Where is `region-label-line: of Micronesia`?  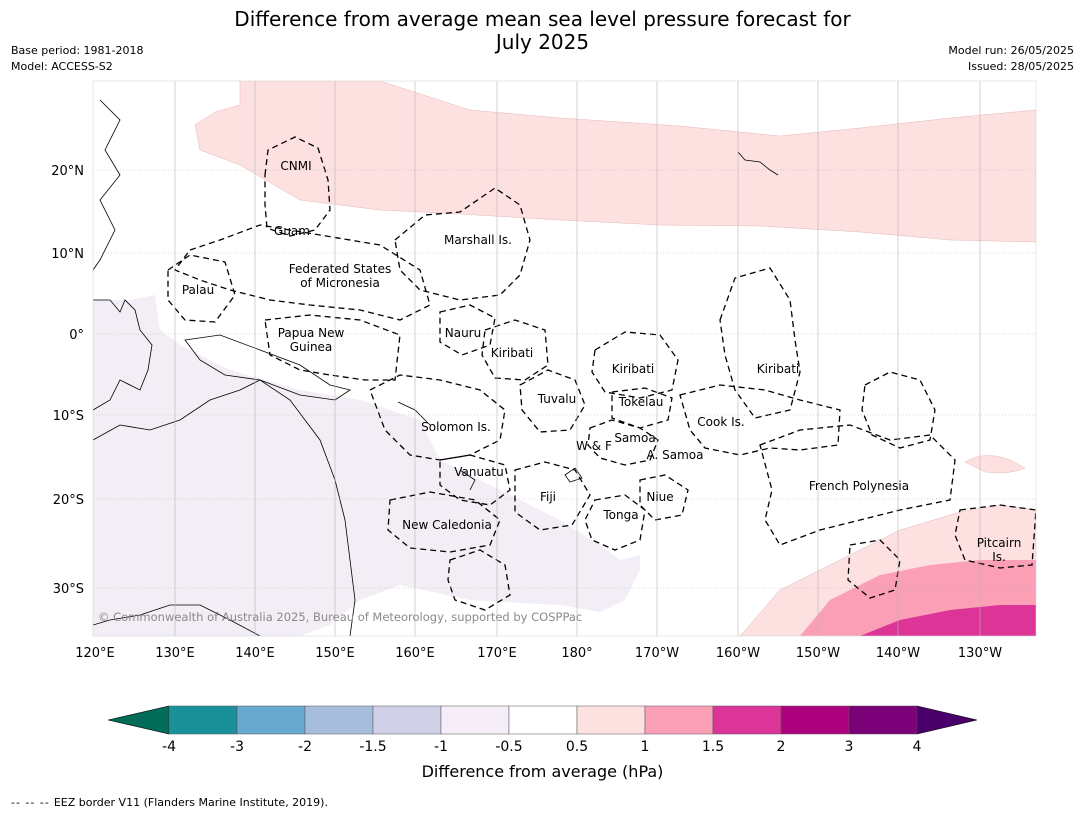
region-label-line: of Micronesia is located at coordinates (340, 283).